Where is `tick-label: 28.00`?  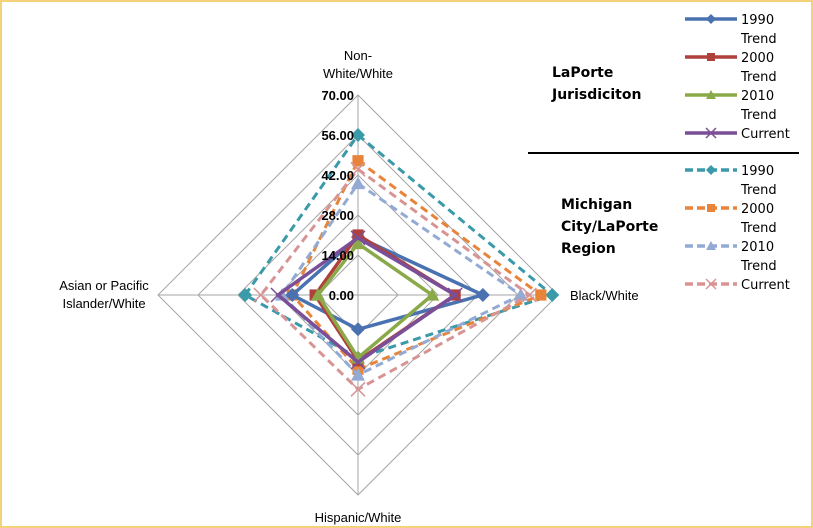
tick-label: 28.00 is located at coordinates (337, 215).